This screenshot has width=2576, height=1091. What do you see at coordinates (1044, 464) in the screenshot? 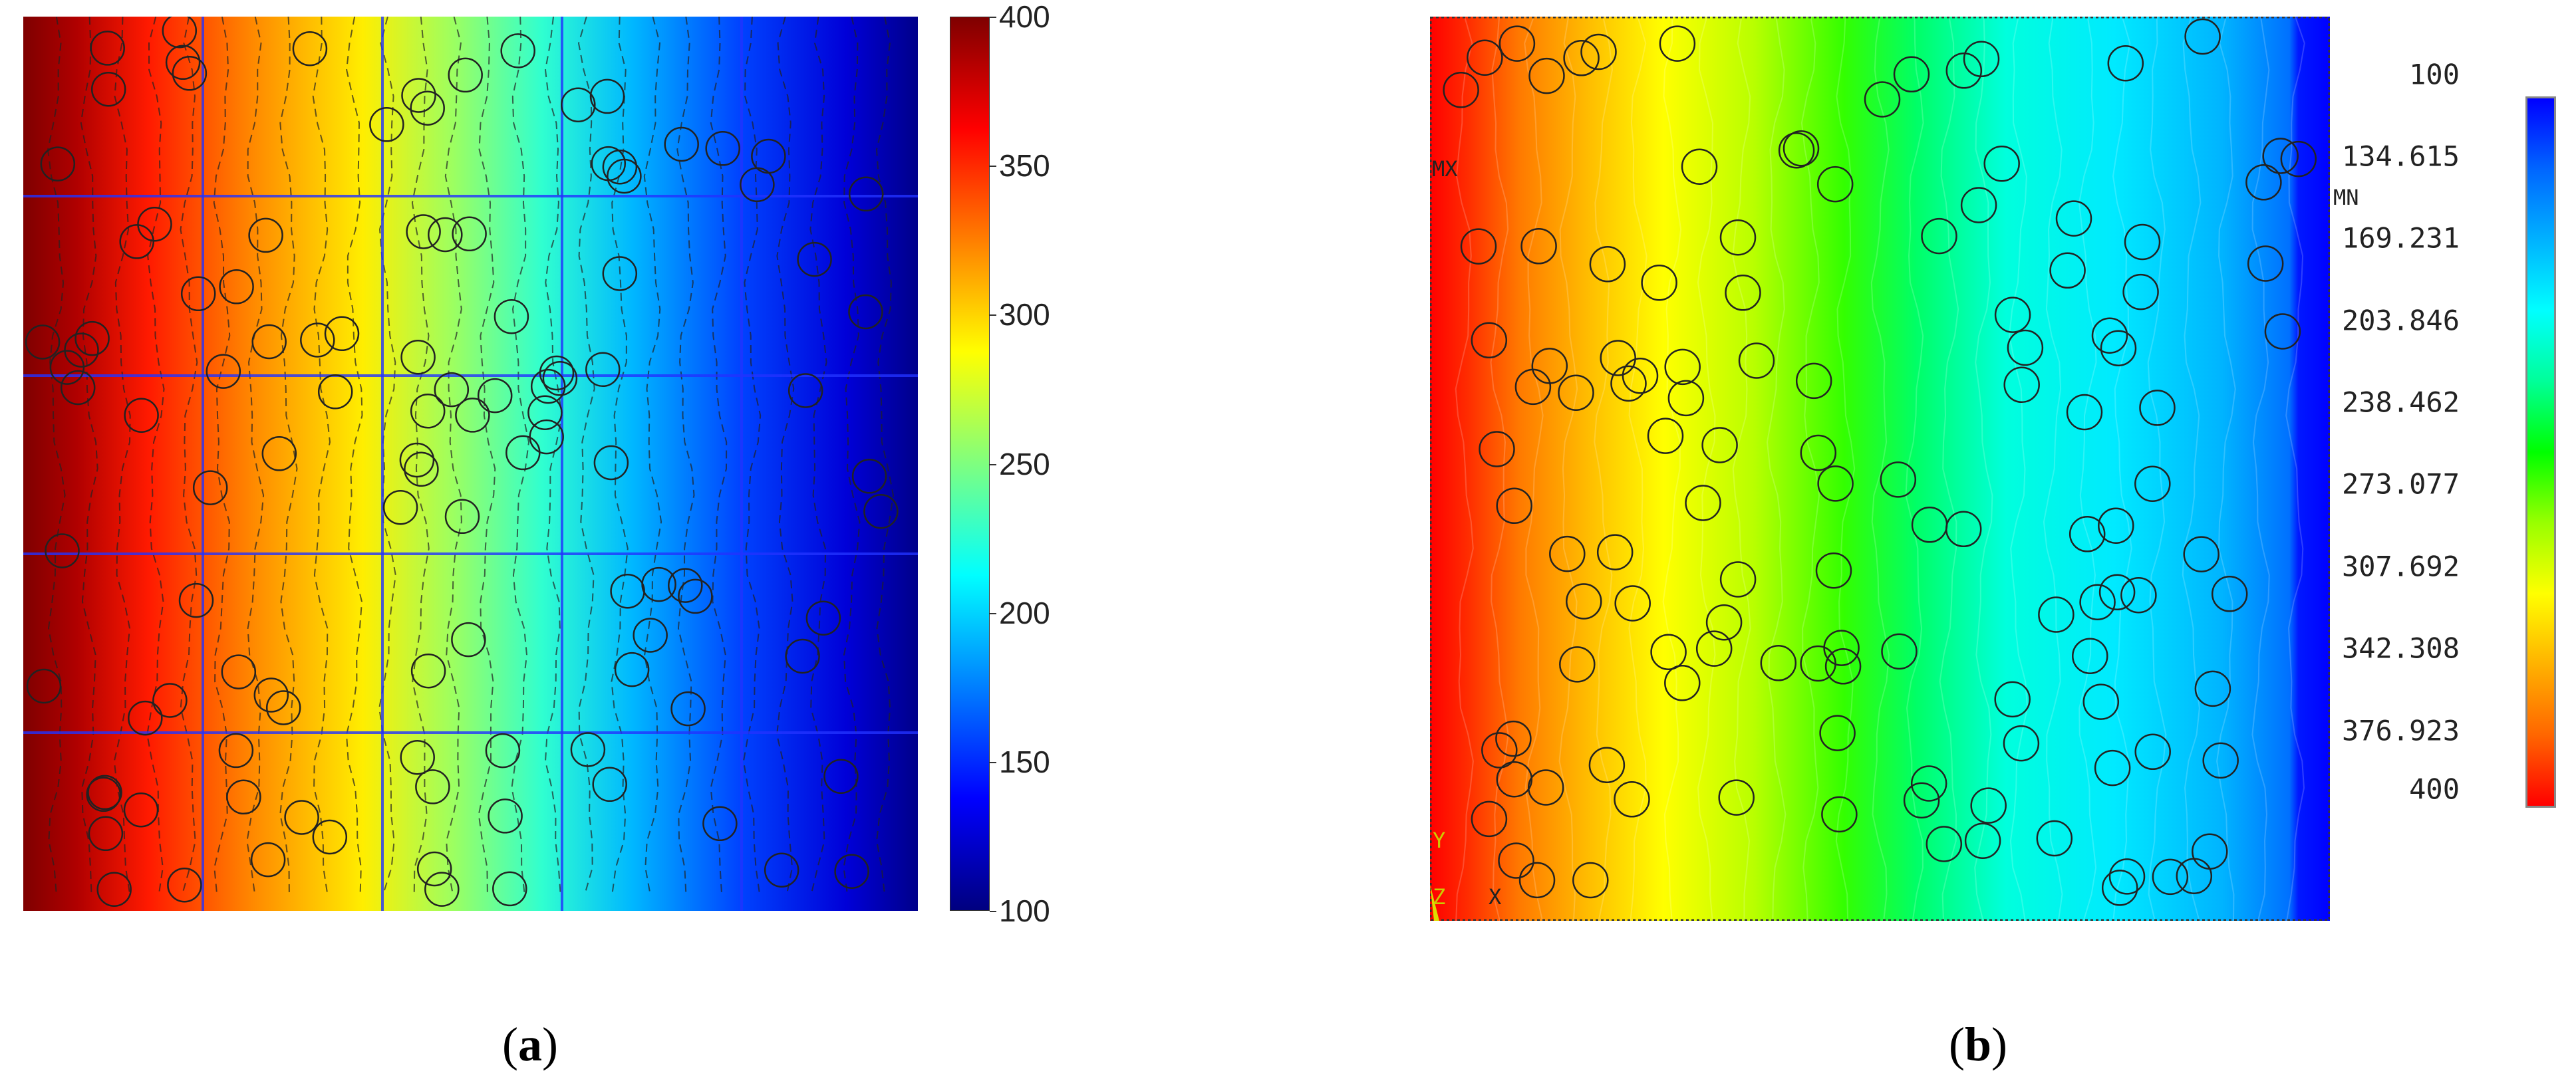
I see `colorbar-a-ticks: 400 350 300 250 200 150 100` at bounding box center [1044, 464].